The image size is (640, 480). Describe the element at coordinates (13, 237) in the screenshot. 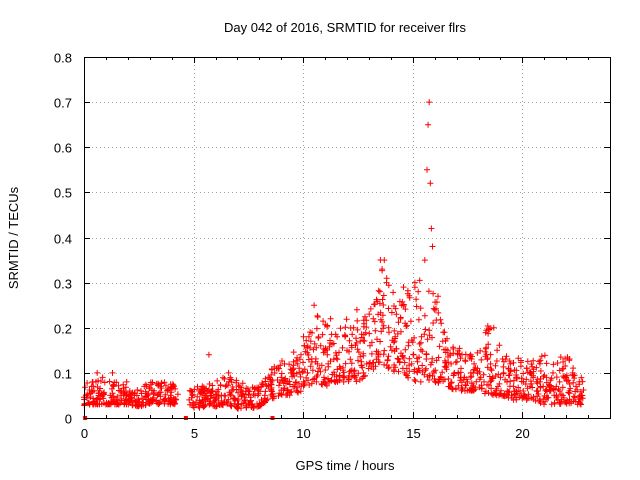

I see `y-axis-label: SRMTID / TECUs` at that location.